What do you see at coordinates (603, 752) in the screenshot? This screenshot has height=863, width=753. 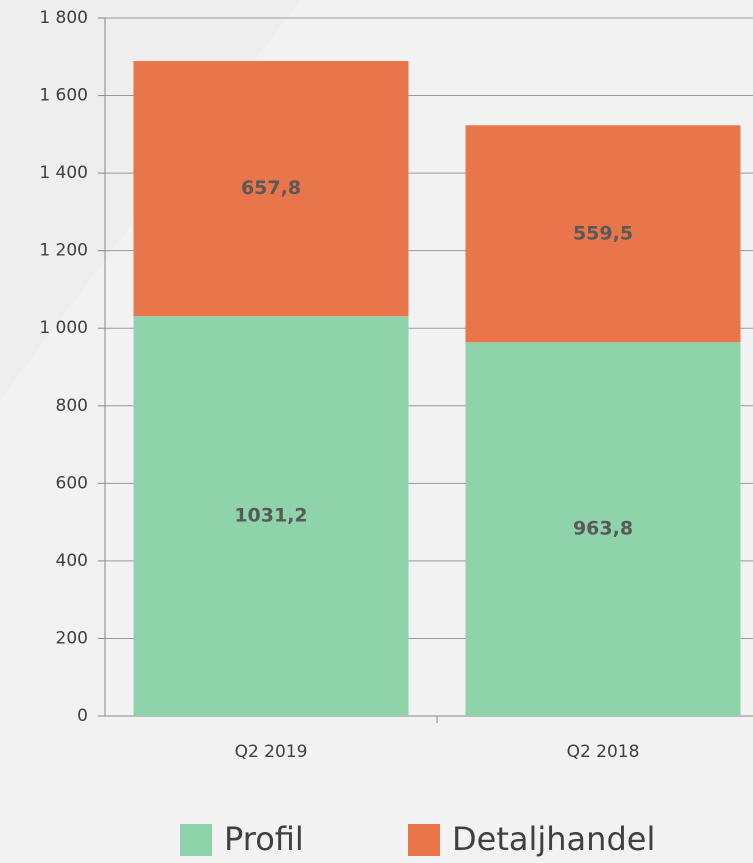 I see `x-tick-label: Q2 2018` at bounding box center [603, 752].